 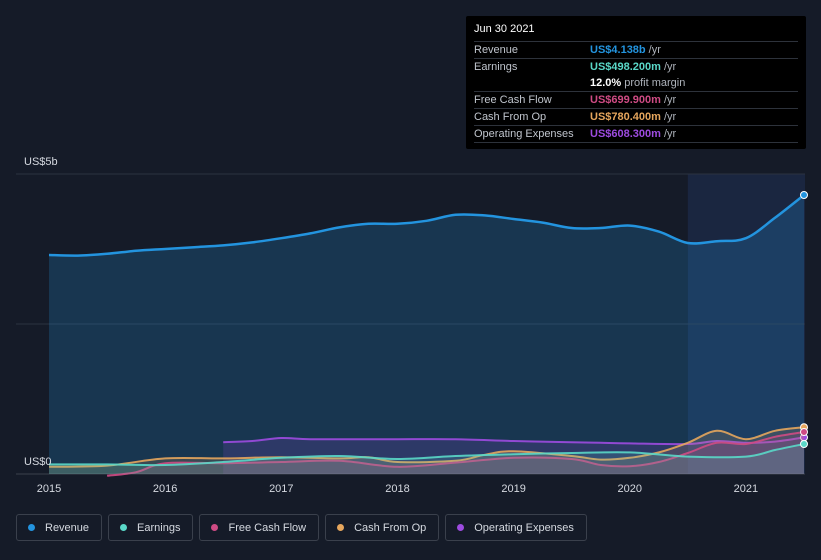 I want to click on revenue-end-point, so click(x=804, y=195).